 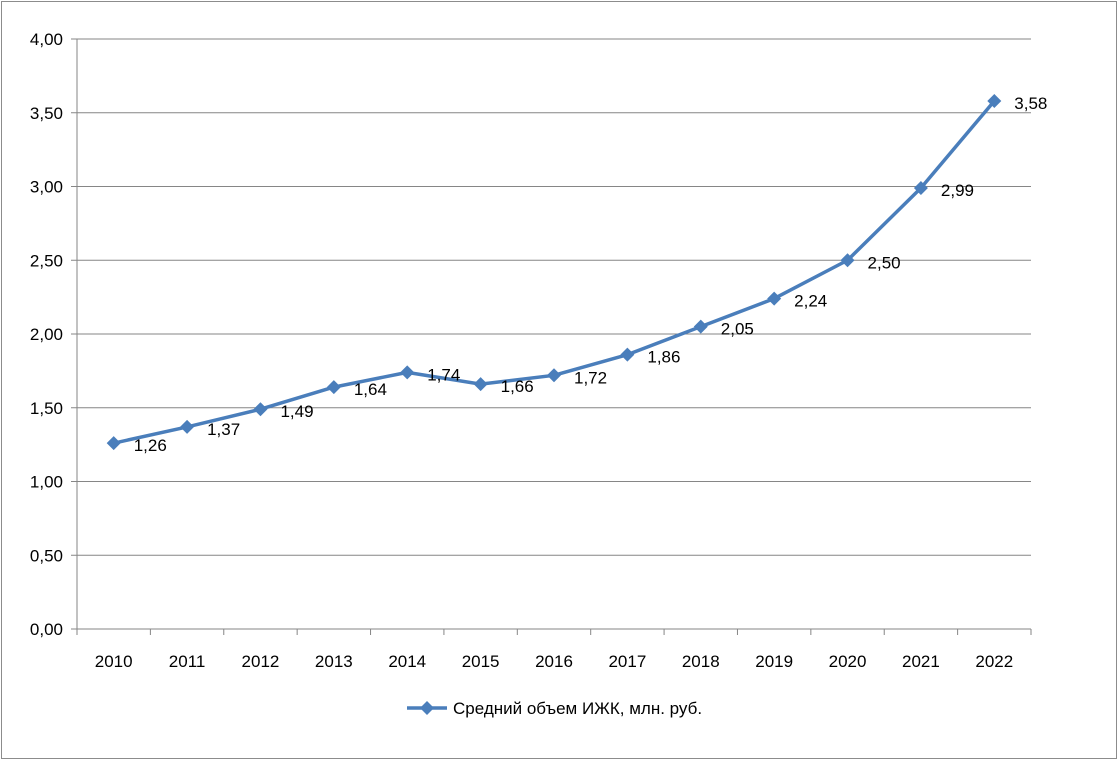 What do you see at coordinates (443, 374) in the screenshot?
I see `data-label: 1,74` at bounding box center [443, 374].